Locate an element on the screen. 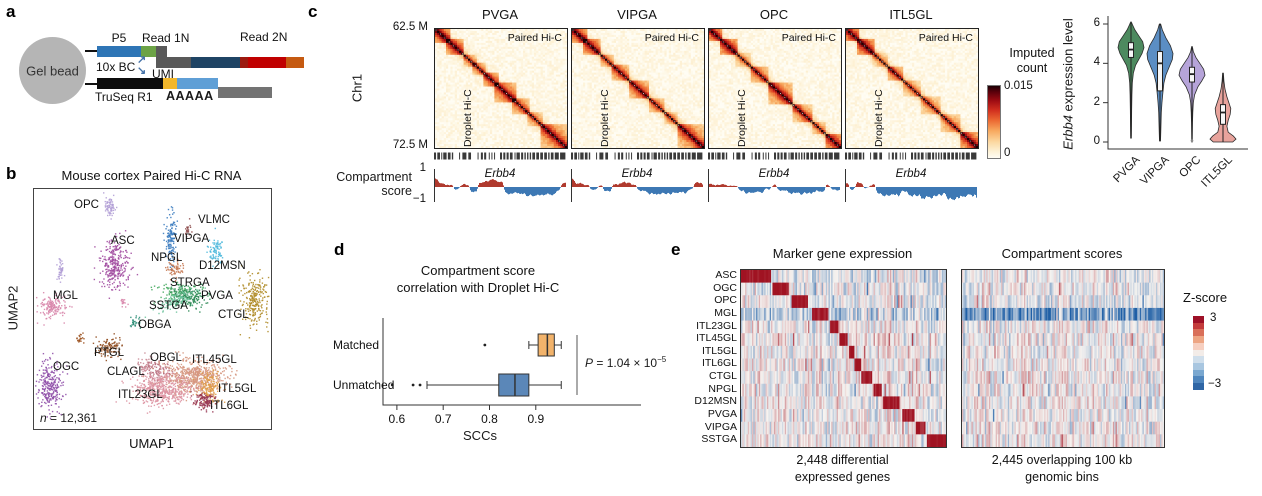  boxplot-xtick-0.7: 0.7 is located at coordinates (443, 419).